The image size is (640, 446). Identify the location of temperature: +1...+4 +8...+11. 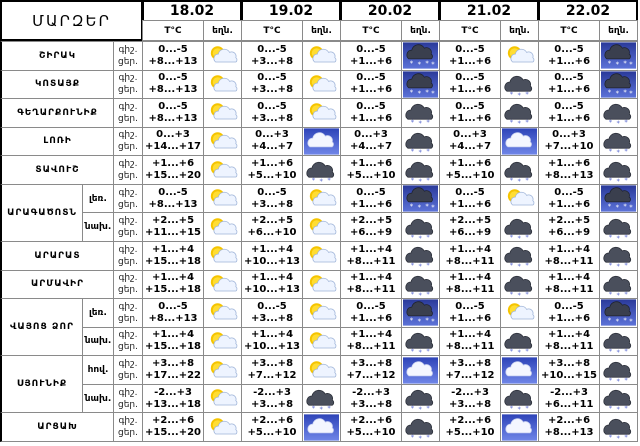
(470, 284).